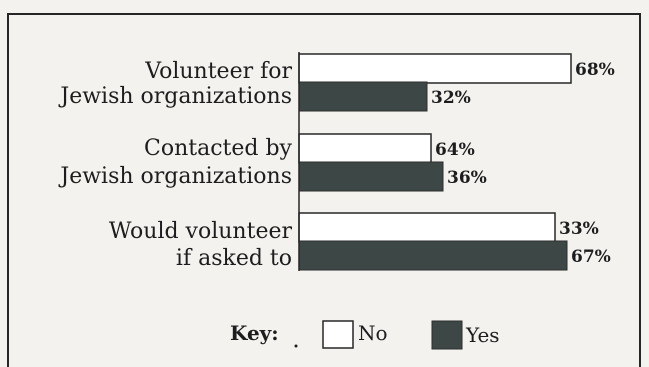  I want to click on legend-swatch-yes, so click(447, 335).